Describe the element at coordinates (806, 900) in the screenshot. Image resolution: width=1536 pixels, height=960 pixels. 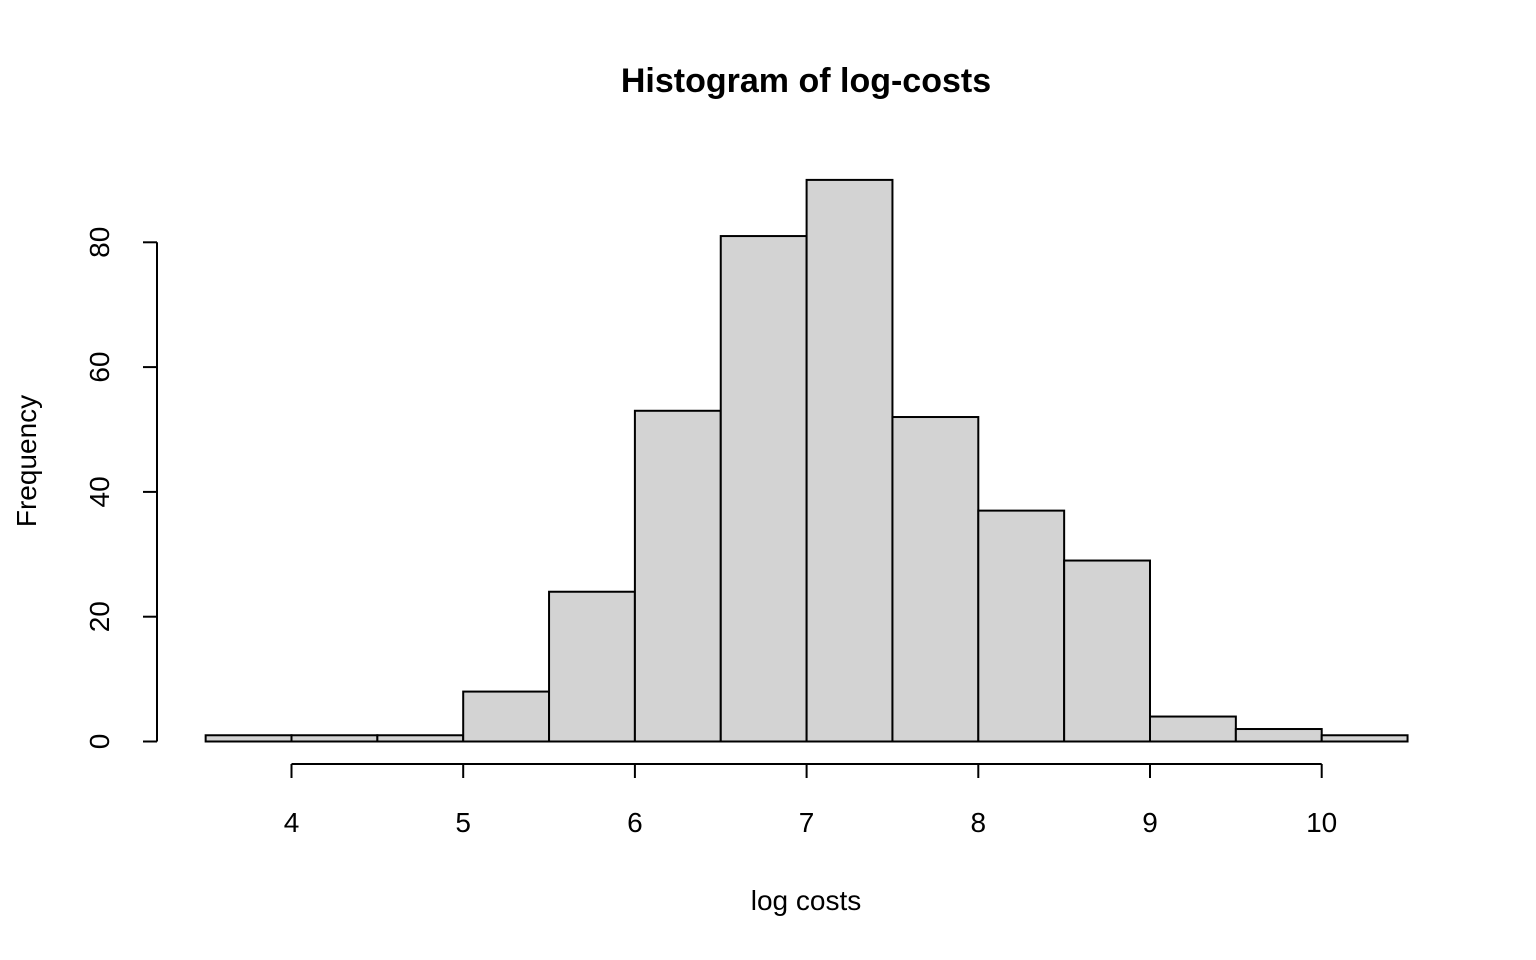
I see `x-axis-label: log costs` at that location.